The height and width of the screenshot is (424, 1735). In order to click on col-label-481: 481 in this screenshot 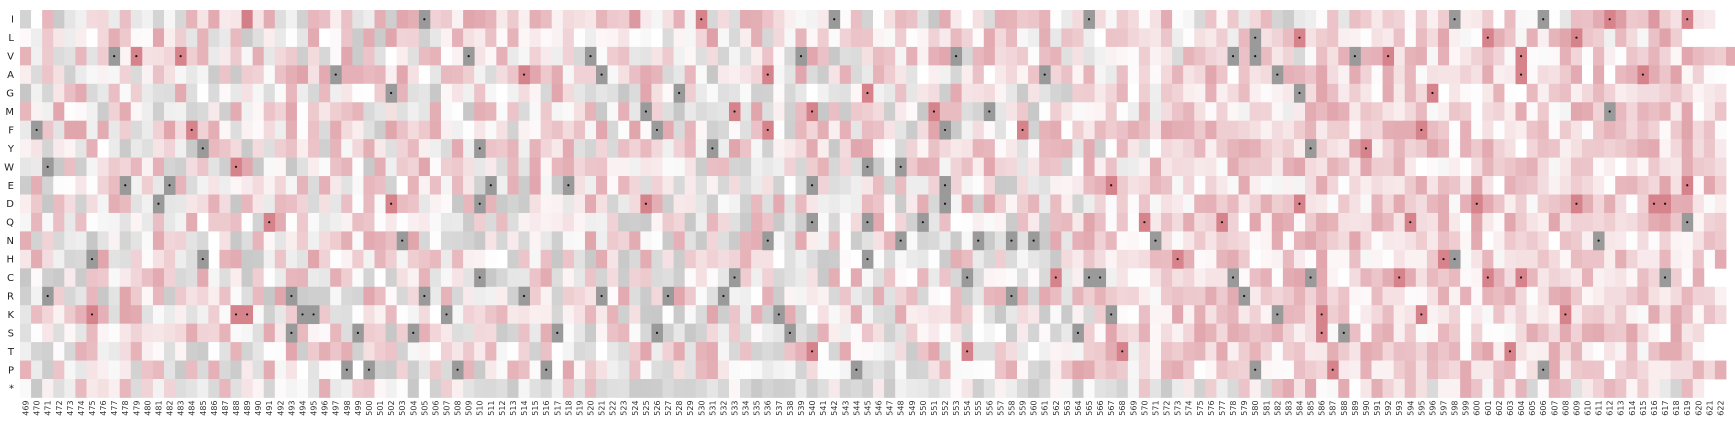, I will do `click(158, 407)`.